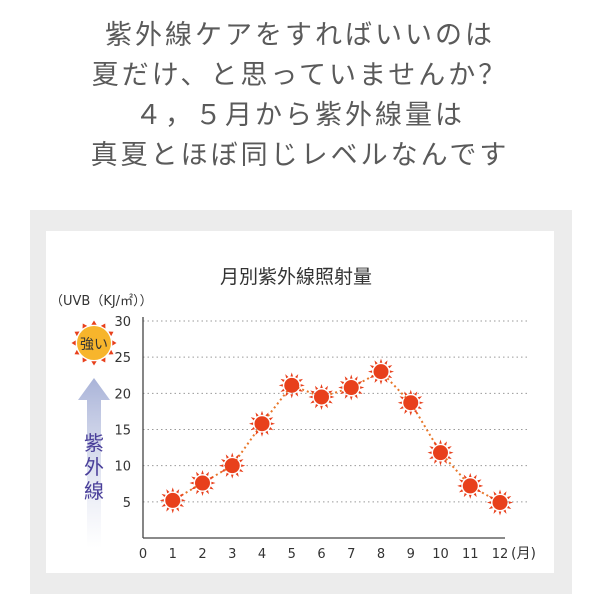 The image size is (600, 600). What do you see at coordinates (300, 75) in the screenshot?
I see `headline-line-2: 夏だけ、と思っていませんか？` at bounding box center [300, 75].